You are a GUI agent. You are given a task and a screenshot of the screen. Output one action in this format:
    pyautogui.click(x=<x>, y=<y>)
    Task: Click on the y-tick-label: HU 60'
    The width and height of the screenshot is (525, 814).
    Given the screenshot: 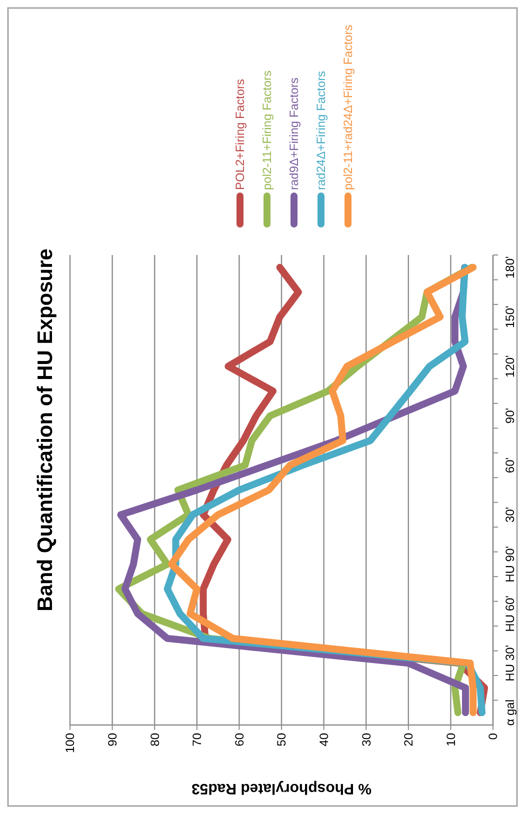 What is the action you would take?
    pyautogui.click(x=510, y=614)
    